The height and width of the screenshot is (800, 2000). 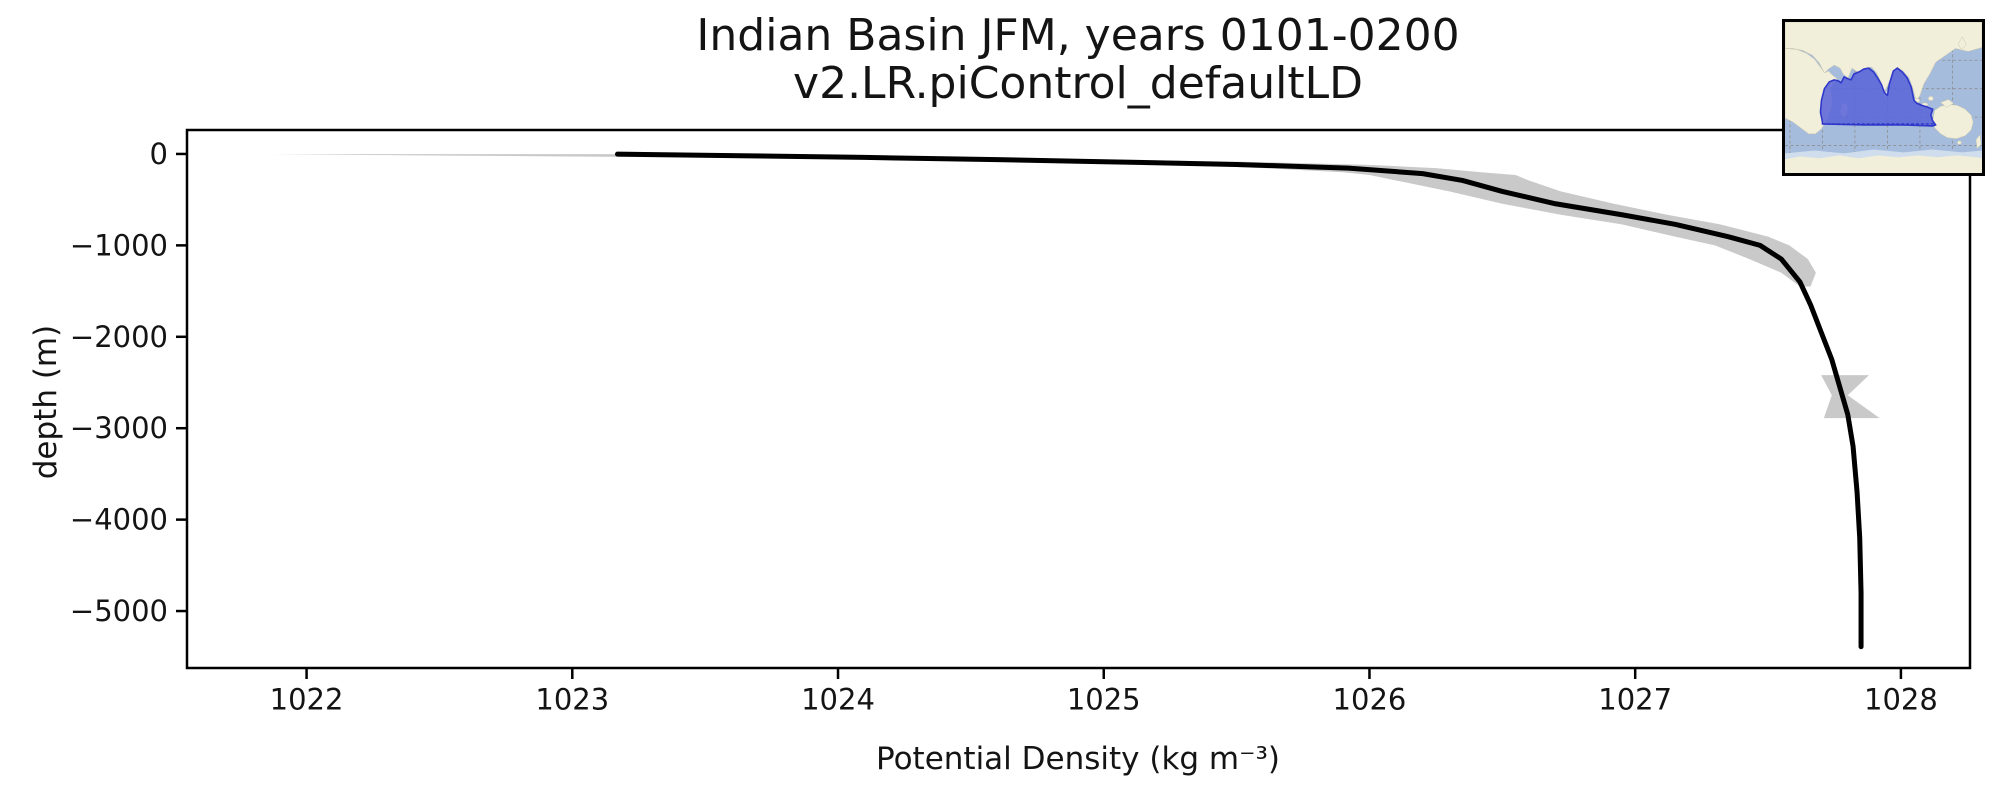 What do you see at coordinates (1850, 397) in the screenshot?
I see `deep-spread-patch` at bounding box center [1850, 397].